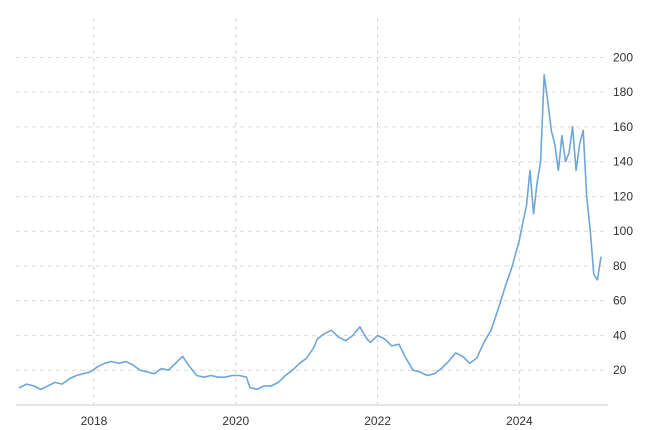 This screenshot has height=430, width=656. I want to click on y-tick-label: 140, so click(623, 162).